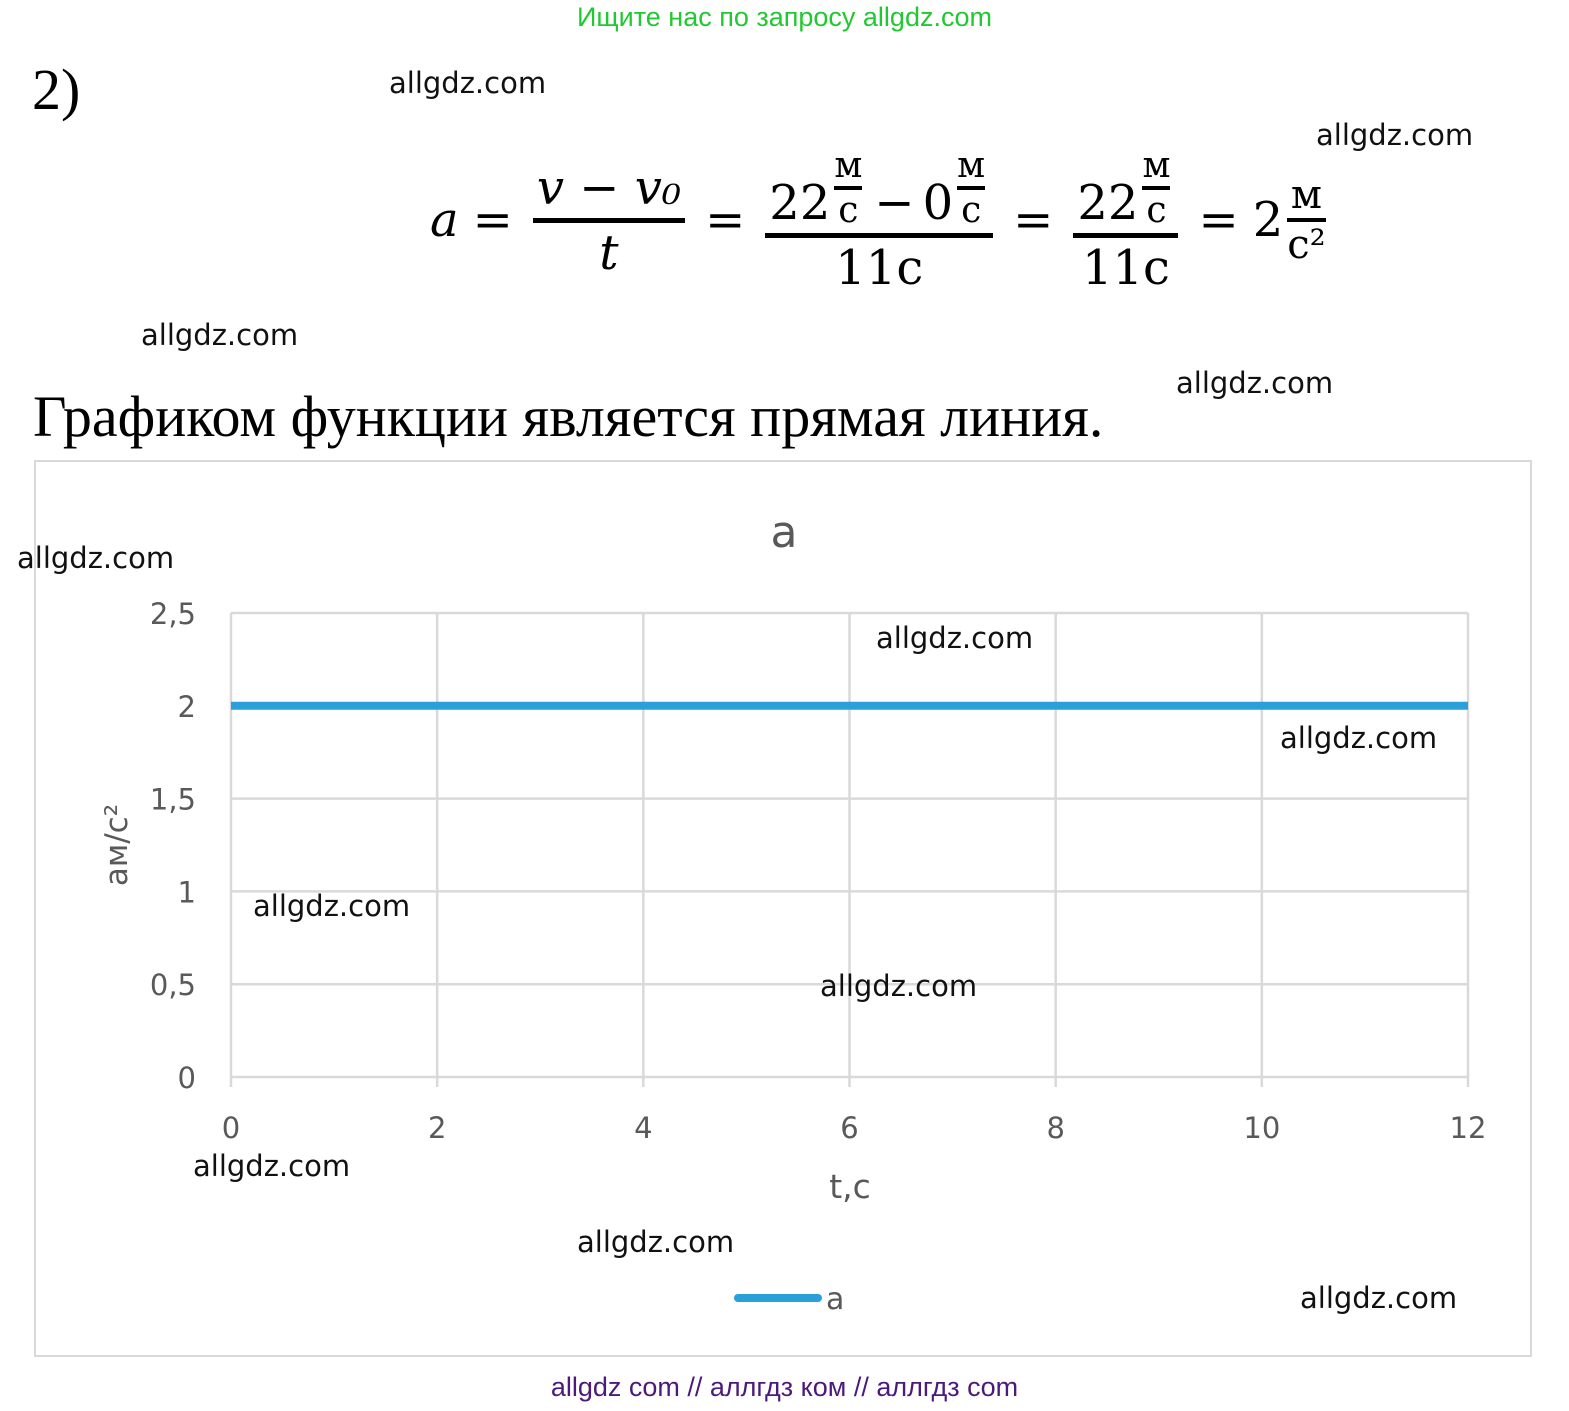 This screenshot has width=1569, height=1411. Describe the element at coordinates (173, 985) in the screenshot. I see `y-tick-label: 0,5` at that location.